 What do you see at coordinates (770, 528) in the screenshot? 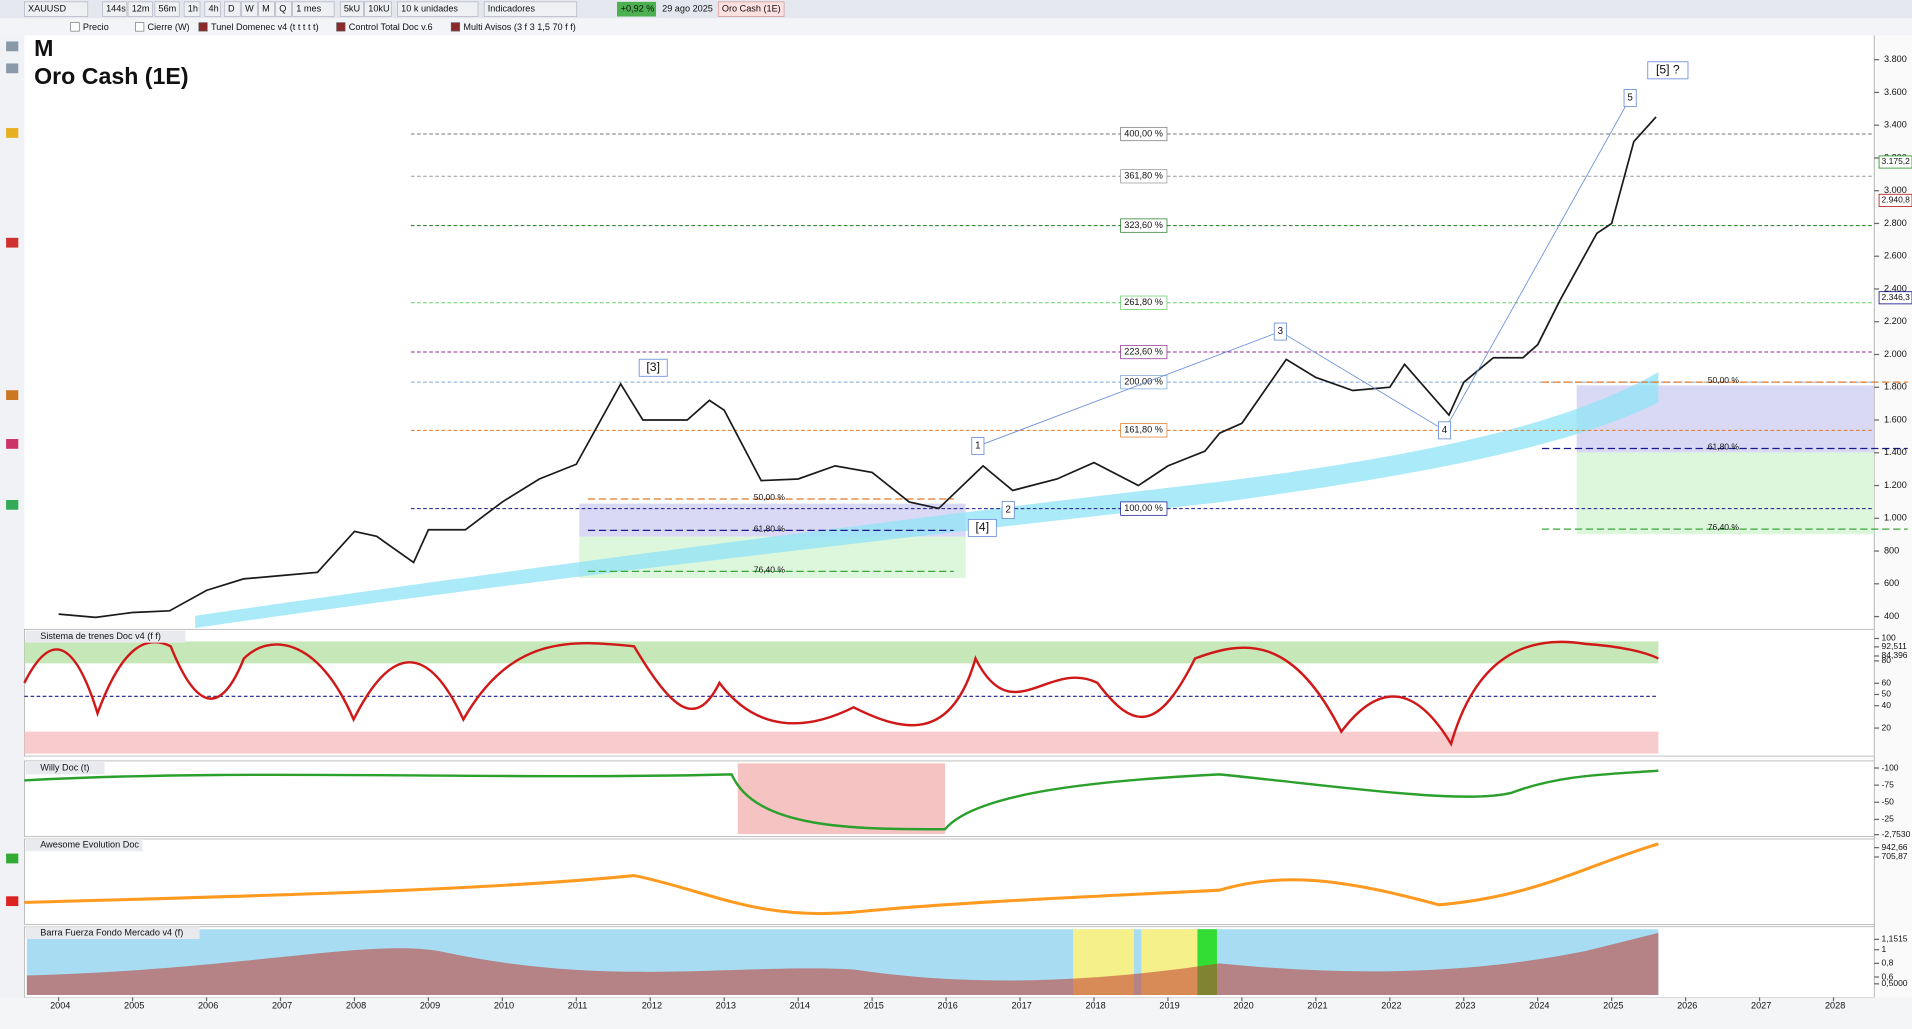
I see `zone-label: 61,80 %` at bounding box center [770, 528].